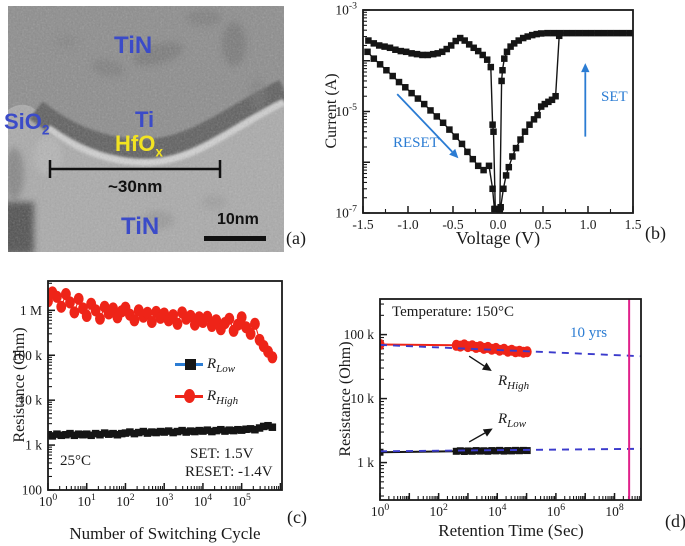 The image size is (685, 546). Describe the element at coordinates (189, 396) in the screenshot. I see `legend-rhigh-marker` at that location.